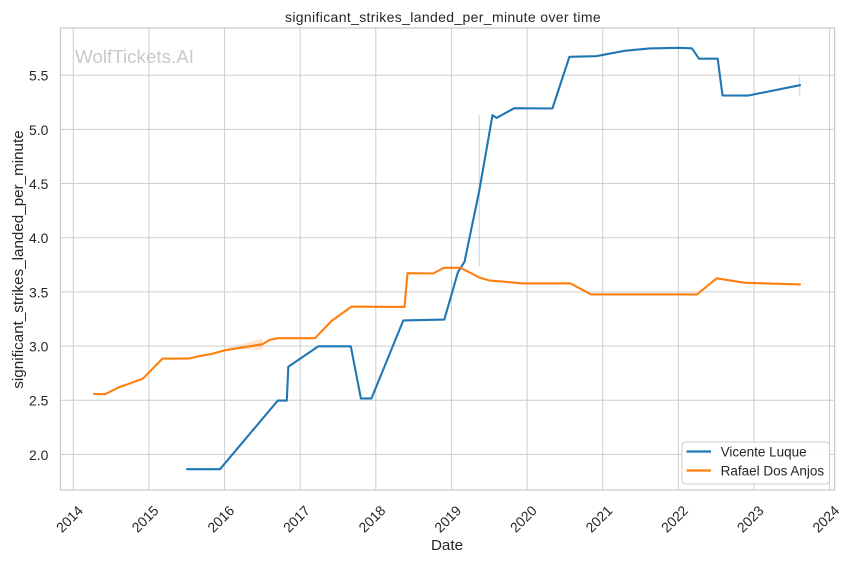 This screenshot has width=854, height=561. I want to click on svg-text: 3.0, so click(39, 346).